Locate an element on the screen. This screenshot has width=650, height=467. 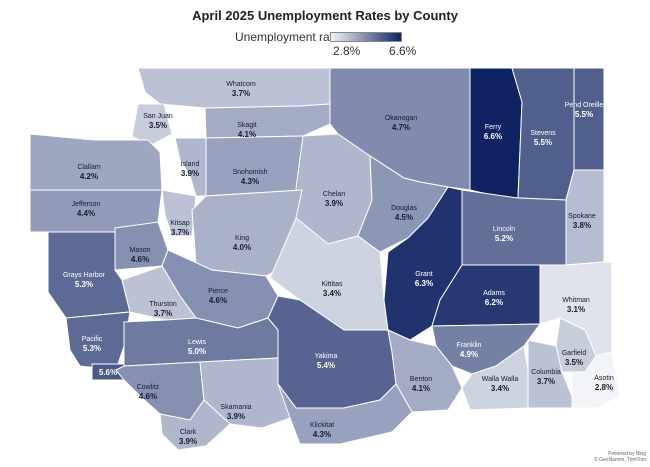
county-value-douglas: 4.5% is located at coordinates (404, 217).